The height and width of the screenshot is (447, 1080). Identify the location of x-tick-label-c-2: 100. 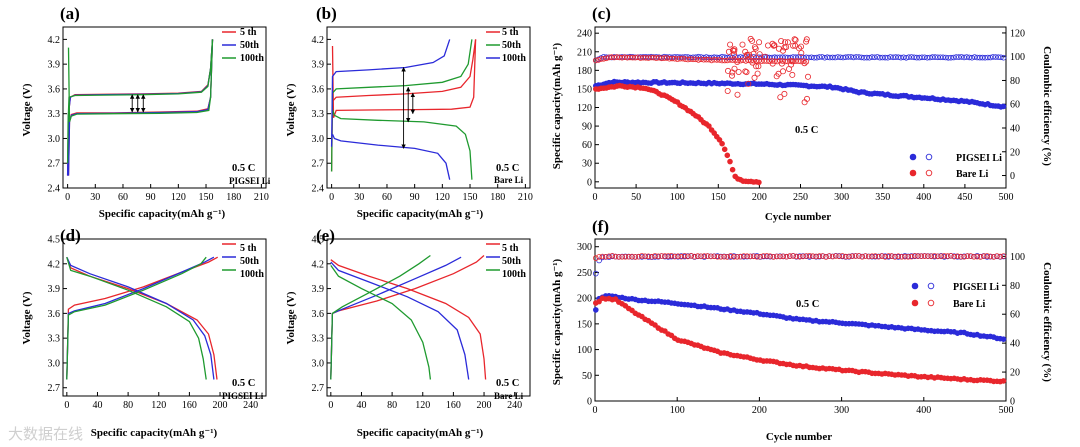
(677, 197).